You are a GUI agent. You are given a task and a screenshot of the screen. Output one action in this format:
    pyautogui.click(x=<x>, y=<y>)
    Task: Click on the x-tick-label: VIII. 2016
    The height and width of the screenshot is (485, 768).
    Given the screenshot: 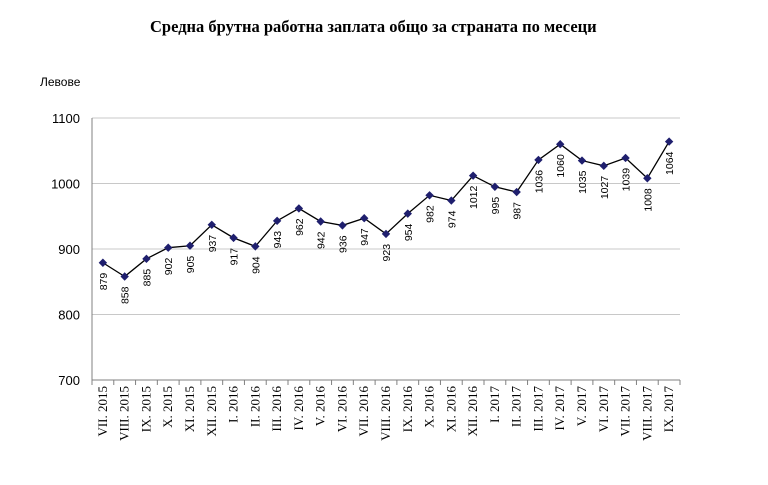 What is the action you would take?
    pyautogui.click(x=385, y=413)
    